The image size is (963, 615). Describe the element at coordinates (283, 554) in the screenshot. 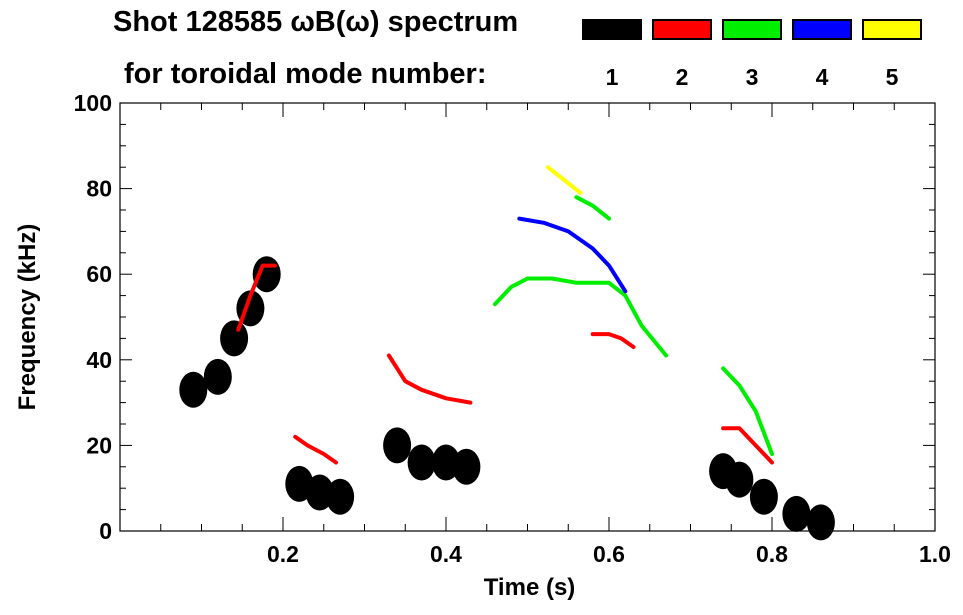

I see `x-tick-label: 0.2` at that location.